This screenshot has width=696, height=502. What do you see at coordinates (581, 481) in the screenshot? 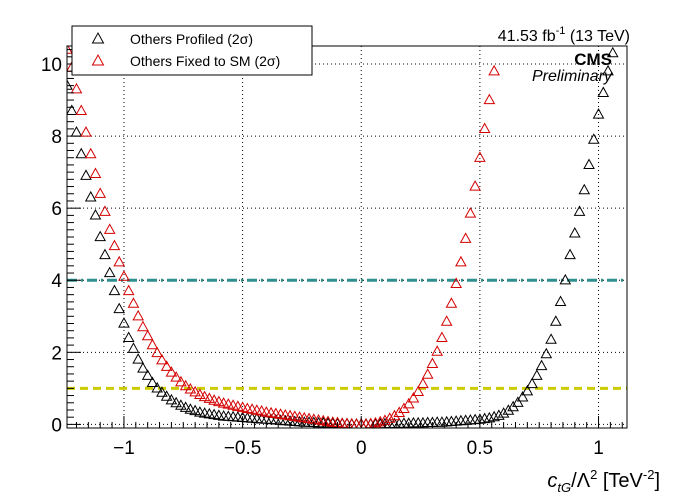
I see `x-axis-div: /Λ` at bounding box center [581, 481].